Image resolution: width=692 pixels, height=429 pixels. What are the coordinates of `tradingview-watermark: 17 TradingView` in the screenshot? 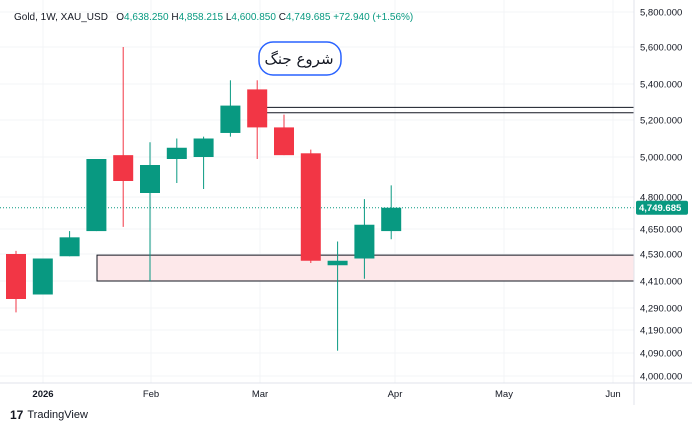 It's located at (49, 415).